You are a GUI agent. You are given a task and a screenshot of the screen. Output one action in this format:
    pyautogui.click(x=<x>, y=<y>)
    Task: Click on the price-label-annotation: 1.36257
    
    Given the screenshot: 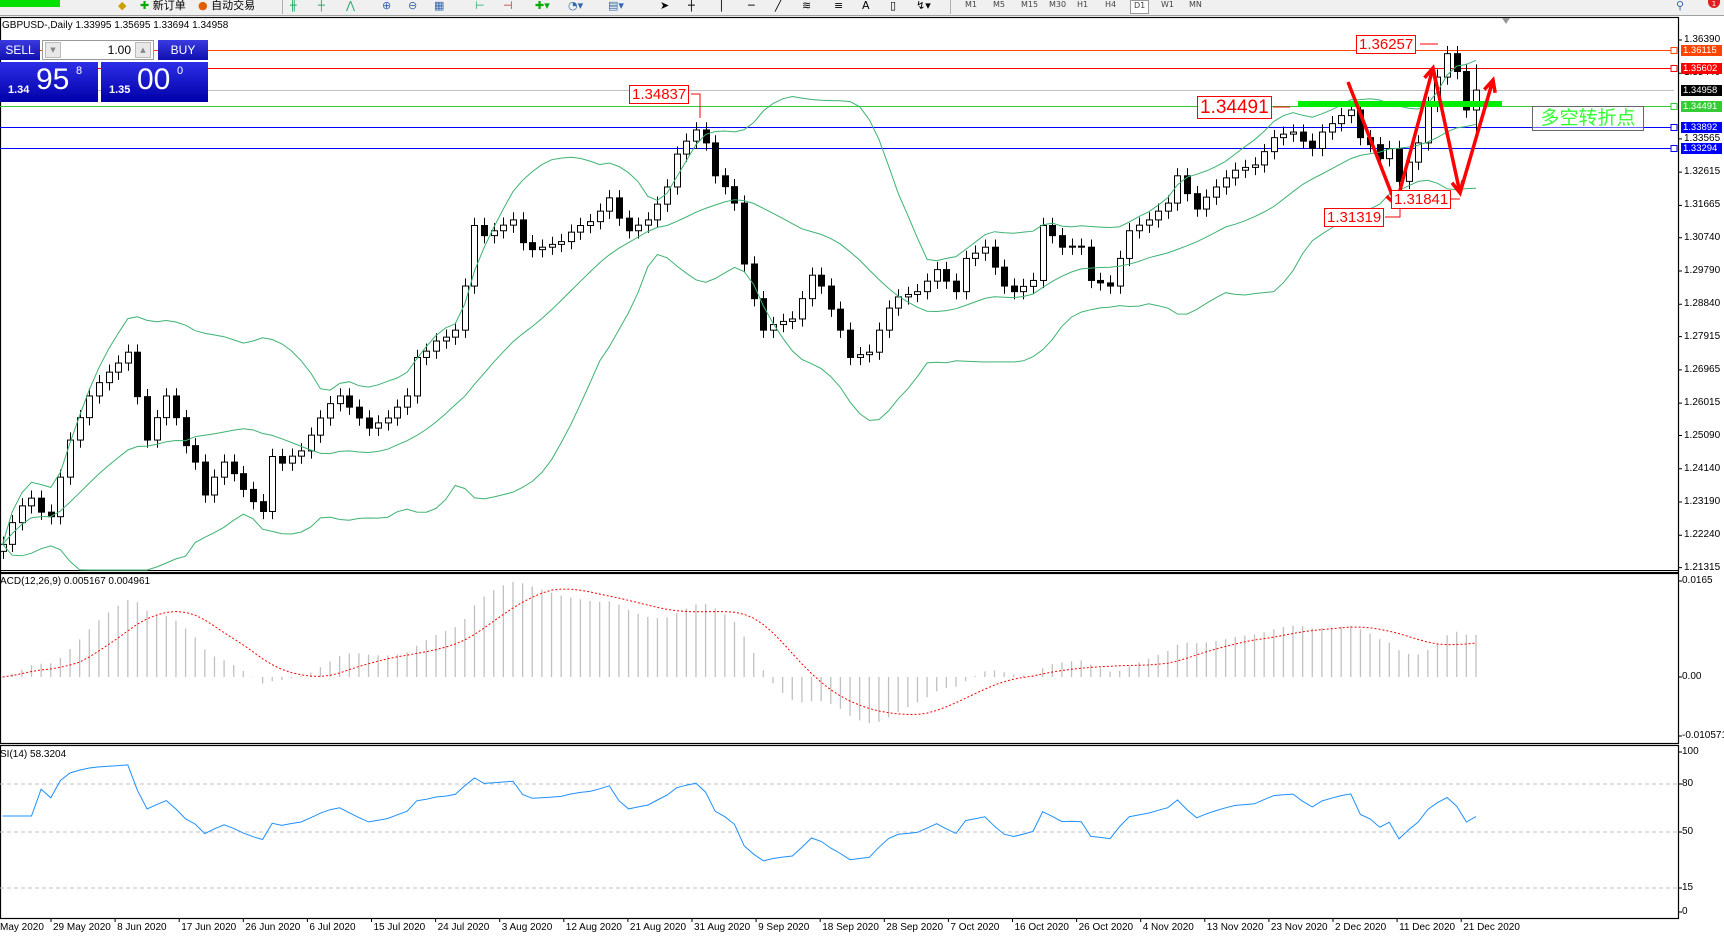 What is the action you would take?
    pyautogui.click(x=1386, y=44)
    